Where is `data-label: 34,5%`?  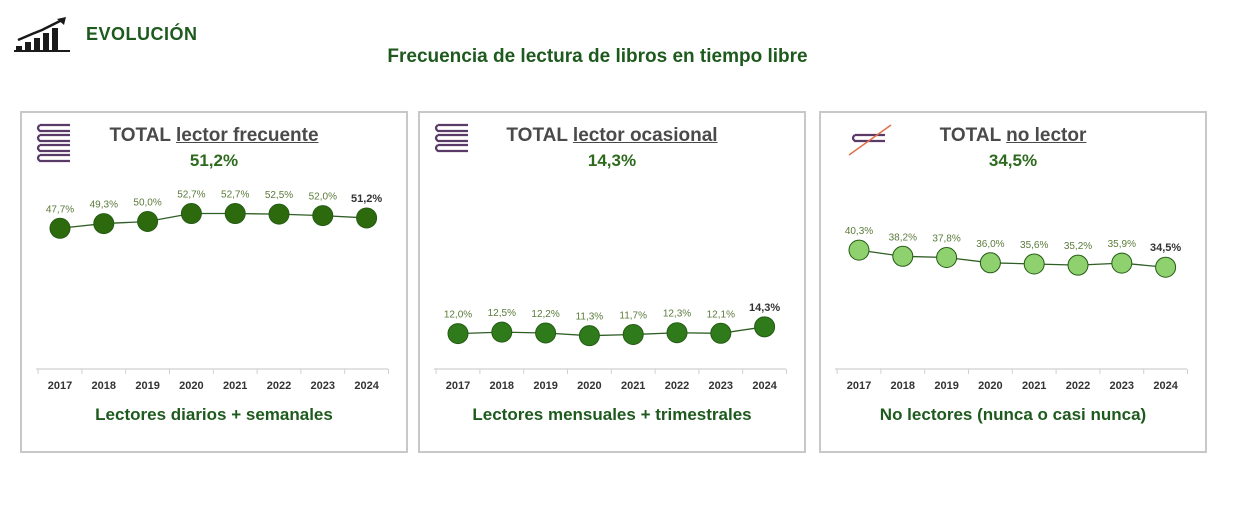 data-label: 34,5% is located at coordinates (1165, 248).